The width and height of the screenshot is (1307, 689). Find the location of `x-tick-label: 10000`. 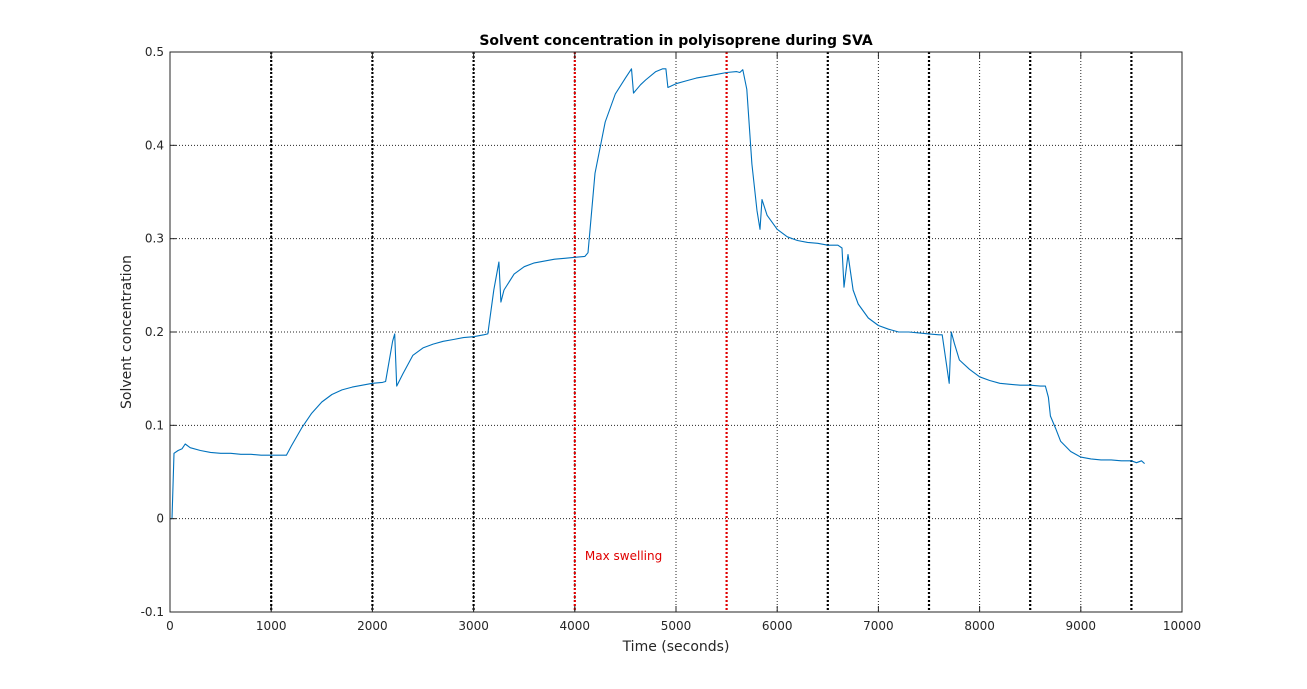

x-tick-label: 10000 is located at coordinates (1182, 626).